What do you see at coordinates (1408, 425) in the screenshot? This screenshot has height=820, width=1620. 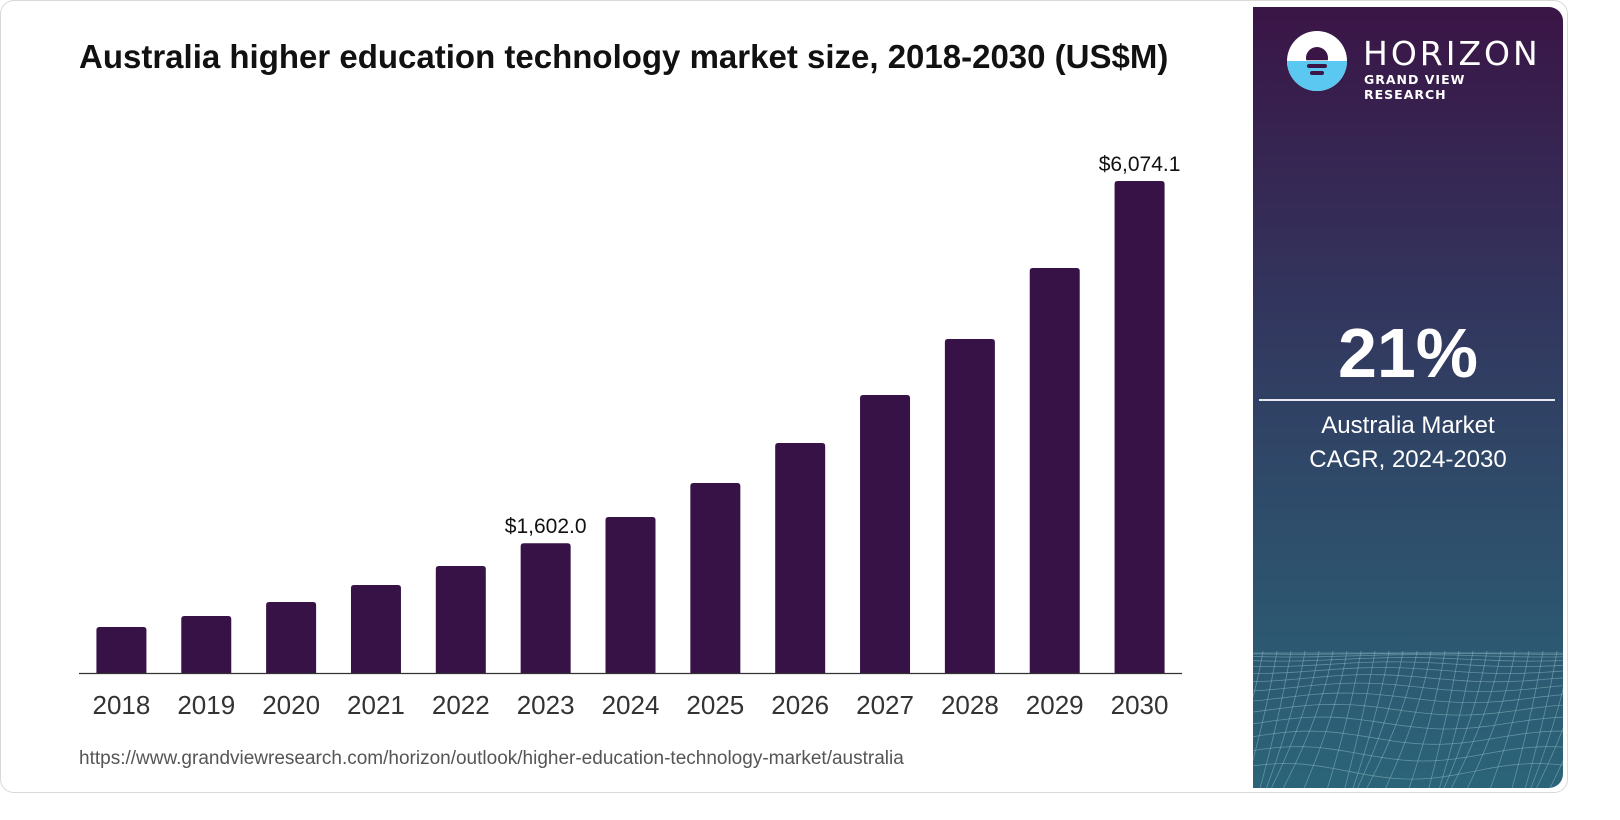 I see `cagr-label-line1: Australia Market` at bounding box center [1408, 425].